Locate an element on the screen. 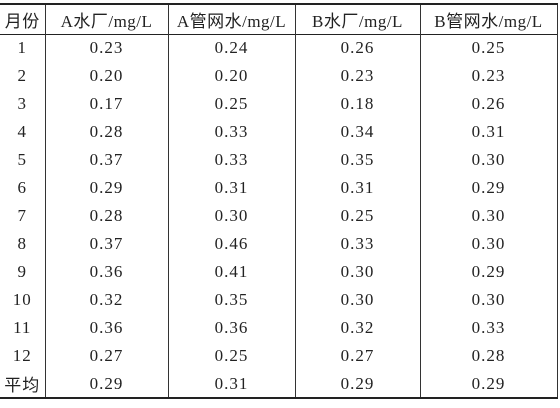  month-cell: 3 is located at coordinates (22, 103).